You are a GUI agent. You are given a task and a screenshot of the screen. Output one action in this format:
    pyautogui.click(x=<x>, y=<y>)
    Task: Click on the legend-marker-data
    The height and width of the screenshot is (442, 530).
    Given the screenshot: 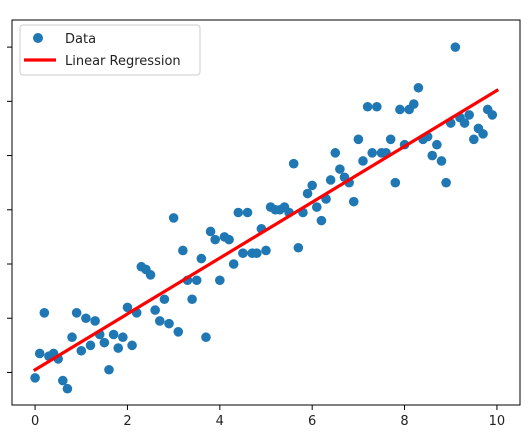 What is the action you would take?
    pyautogui.click(x=38, y=38)
    